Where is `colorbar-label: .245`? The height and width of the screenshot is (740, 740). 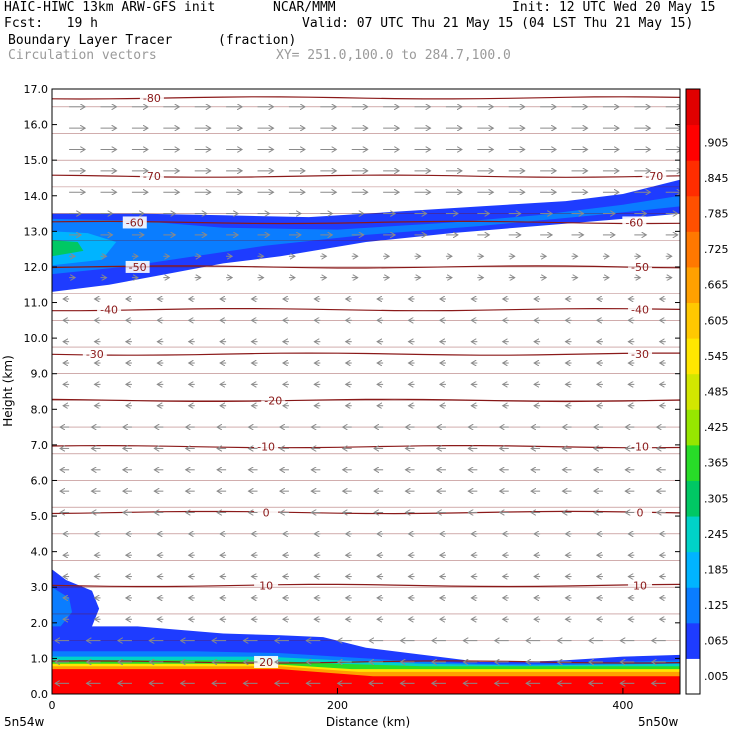 colorbar-label: .245 is located at coordinates (716, 534).